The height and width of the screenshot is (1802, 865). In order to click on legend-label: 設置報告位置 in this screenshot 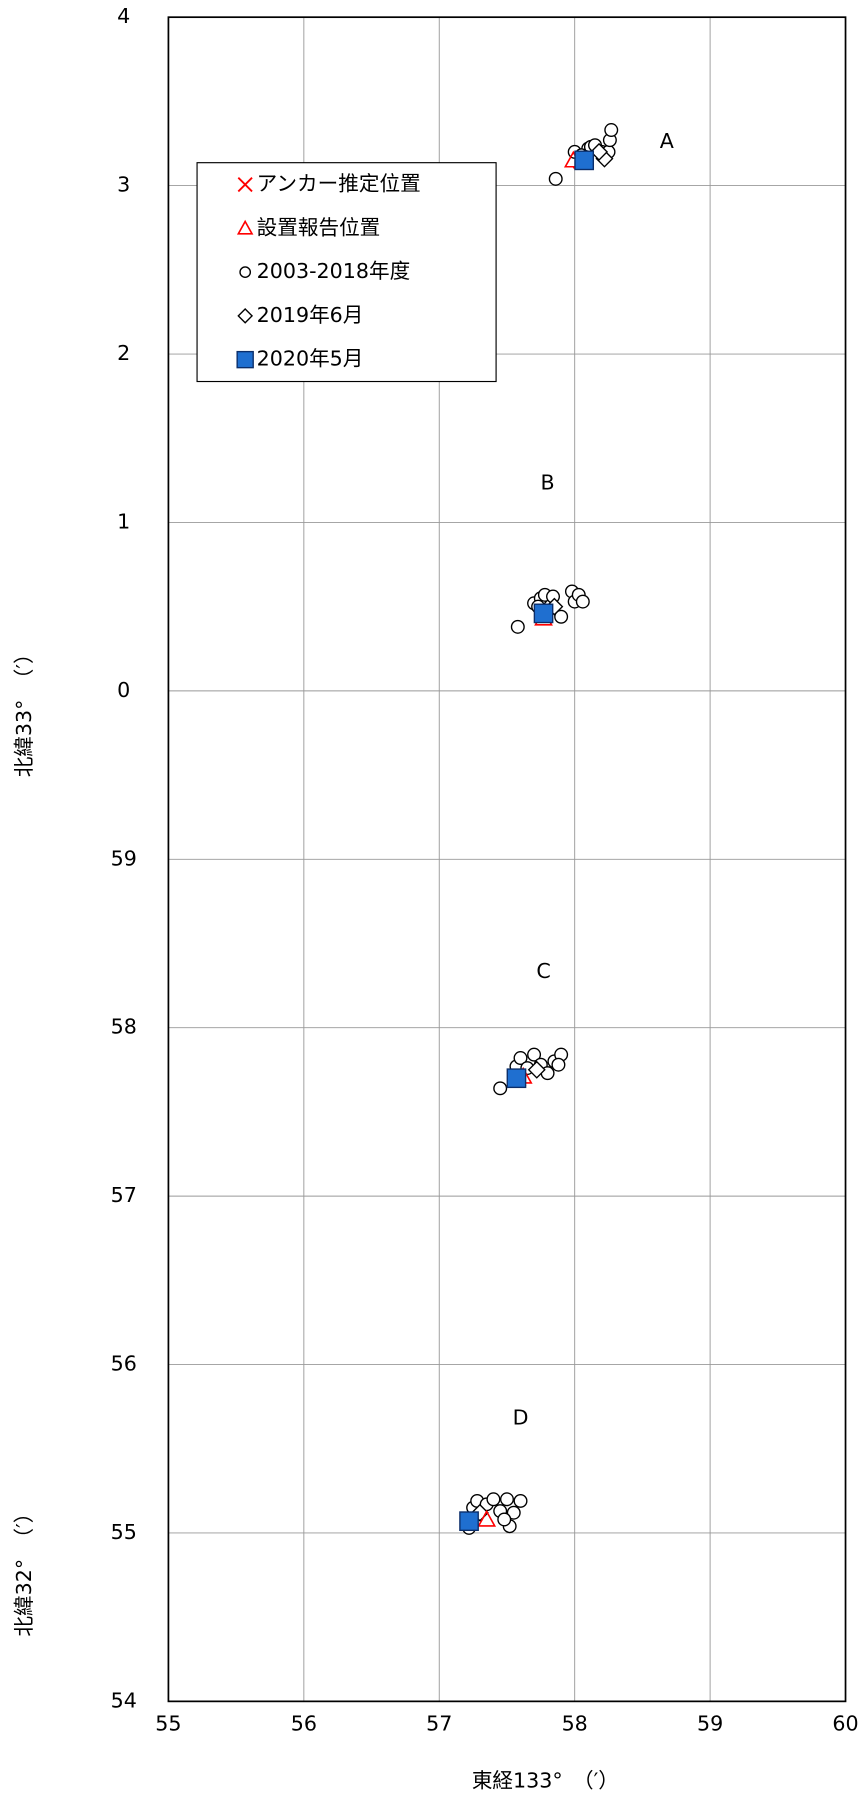, I will do `click(319, 227)`.